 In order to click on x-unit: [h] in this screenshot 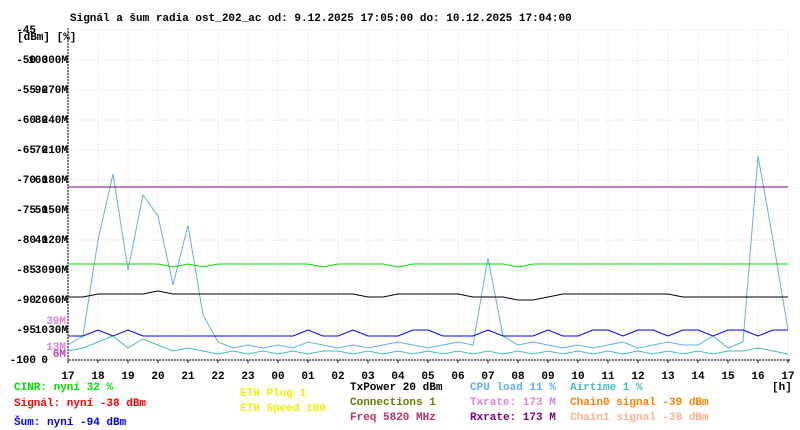, I will do `click(782, 388)`.